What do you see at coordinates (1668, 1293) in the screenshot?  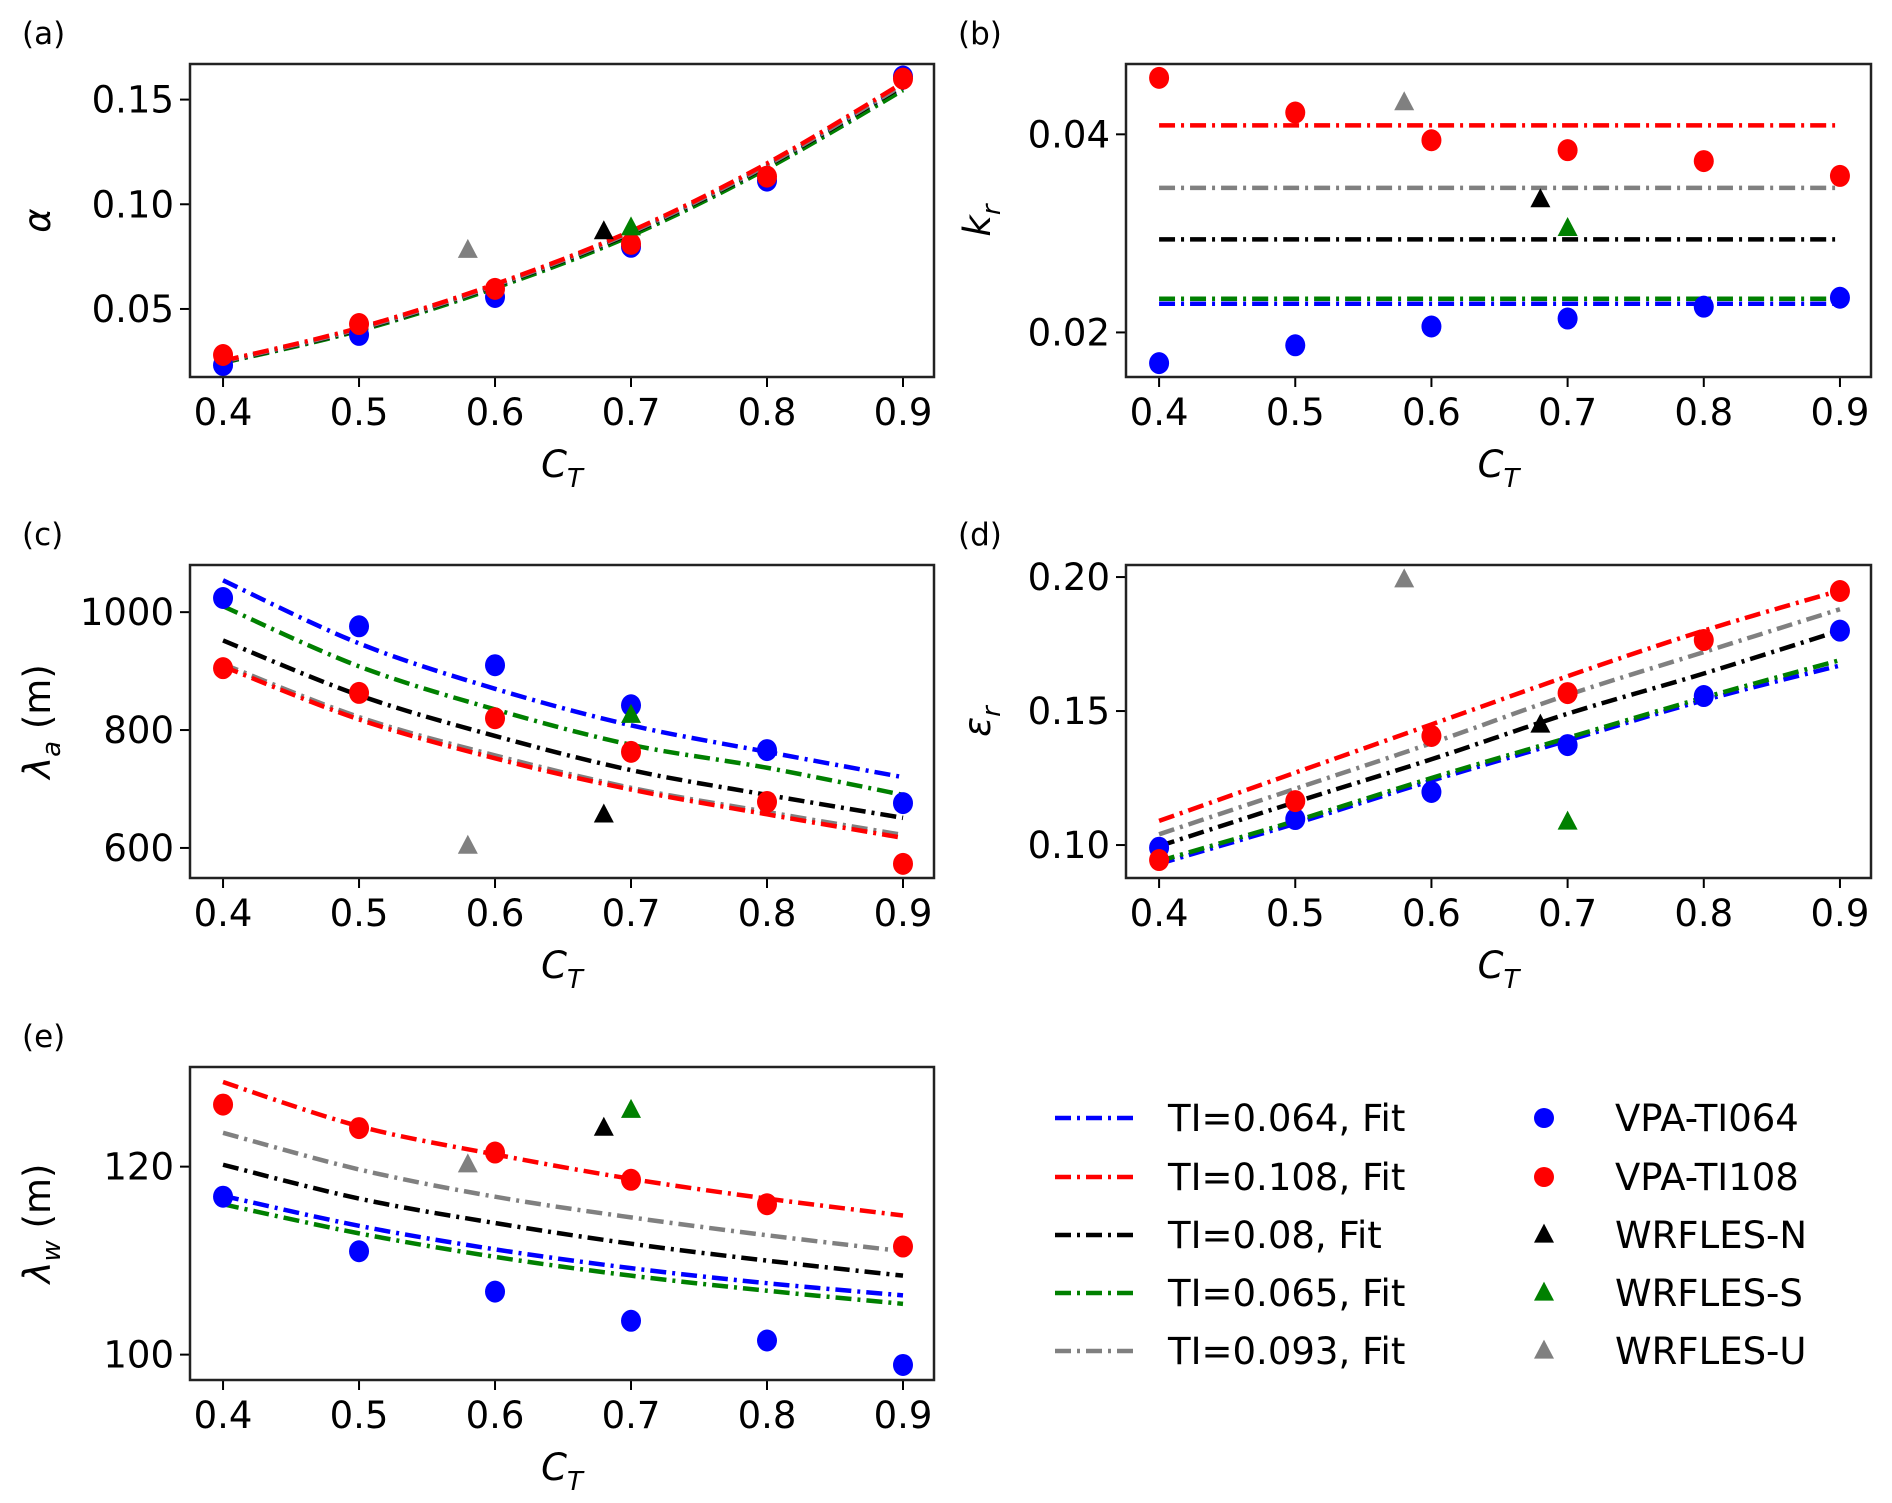 I see `legend-item-marker: WRFLES-S` at bounding box center [1668, 1293].